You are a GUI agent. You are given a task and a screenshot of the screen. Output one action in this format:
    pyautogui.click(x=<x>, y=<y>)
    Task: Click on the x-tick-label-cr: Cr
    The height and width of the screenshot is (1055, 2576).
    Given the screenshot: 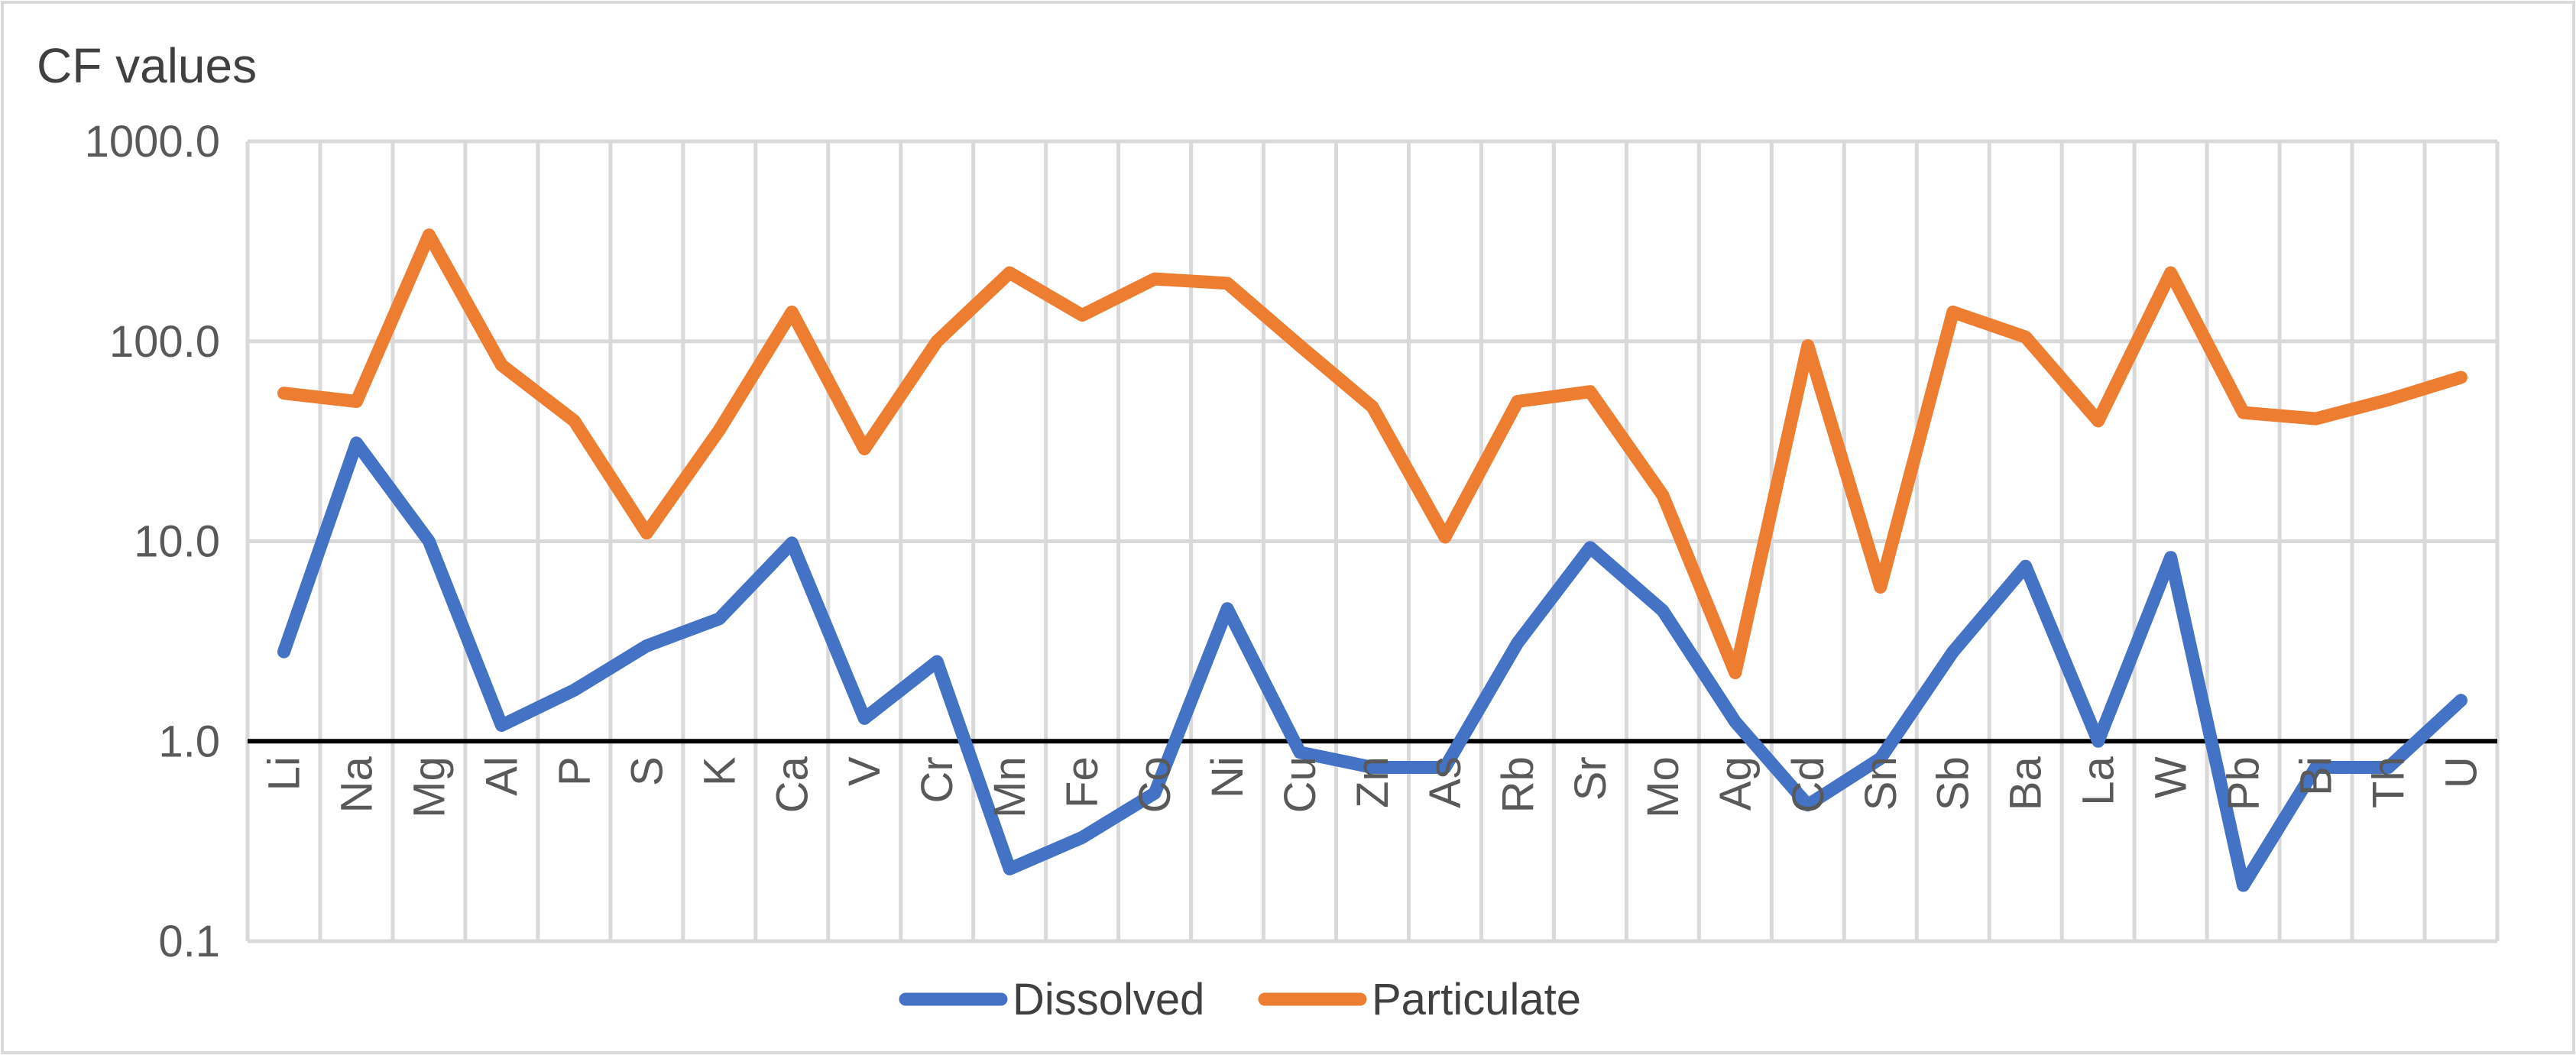 What is the action you would take?
    pyautogui.click(x=937, y=779)
    